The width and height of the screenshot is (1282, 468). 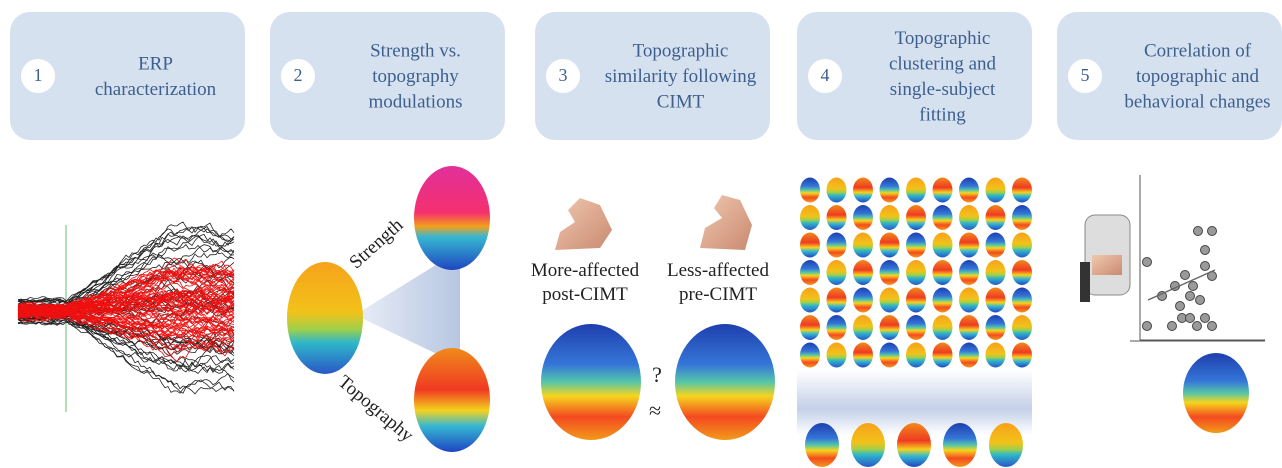 I want to click on question-mark: ?, so click(x=657, y=374).